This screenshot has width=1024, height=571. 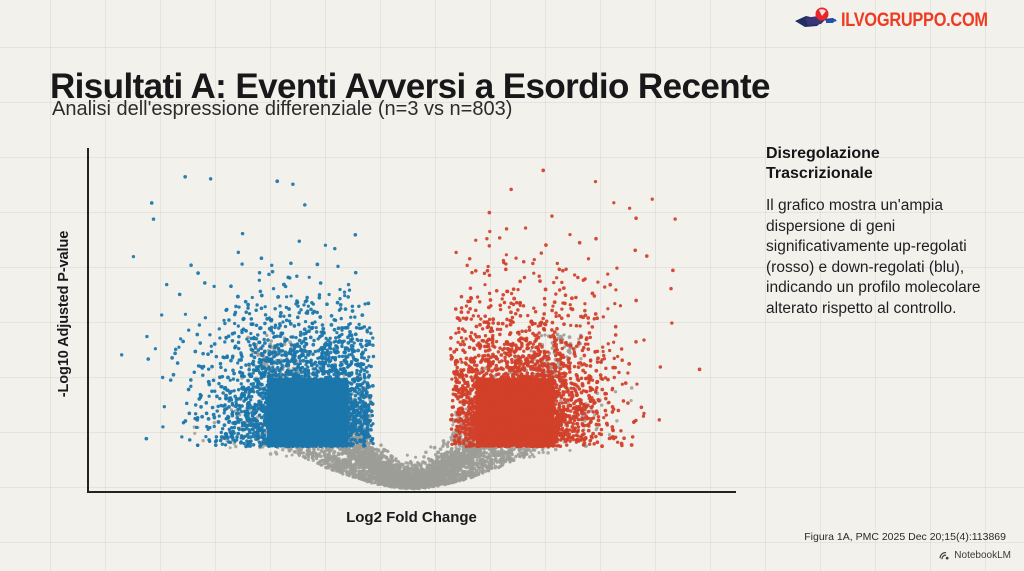 What do you see at coordinates (905, 537) in the screenshot?
I see `figure-caption: Figura 1A, PMC 2025 Dec 20;15(4):113869` at bounding box center [905, 537].